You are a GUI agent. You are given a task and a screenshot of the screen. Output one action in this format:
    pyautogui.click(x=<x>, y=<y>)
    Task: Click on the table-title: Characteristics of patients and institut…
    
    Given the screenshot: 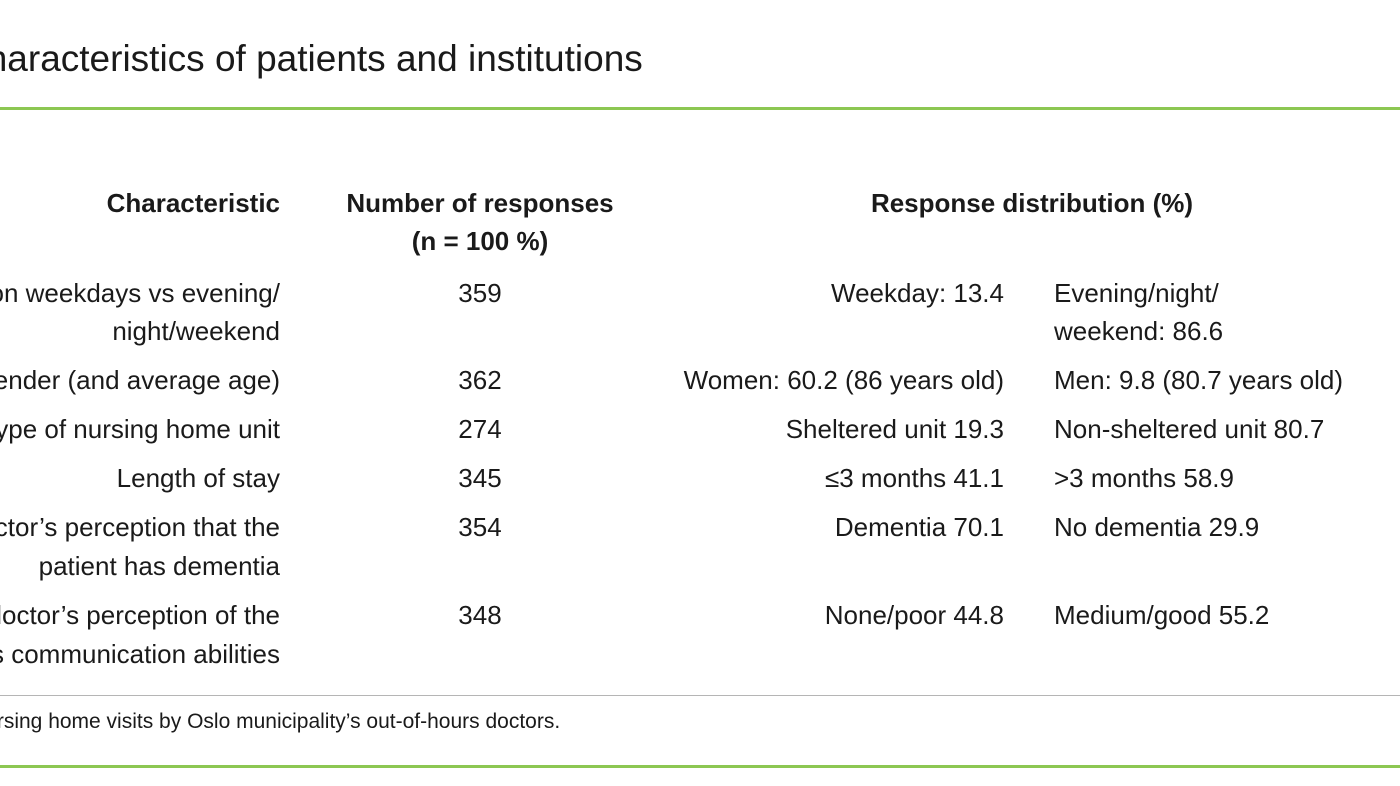 What is the action you would take?
    pyautogui.click(x=321, y=58)
    